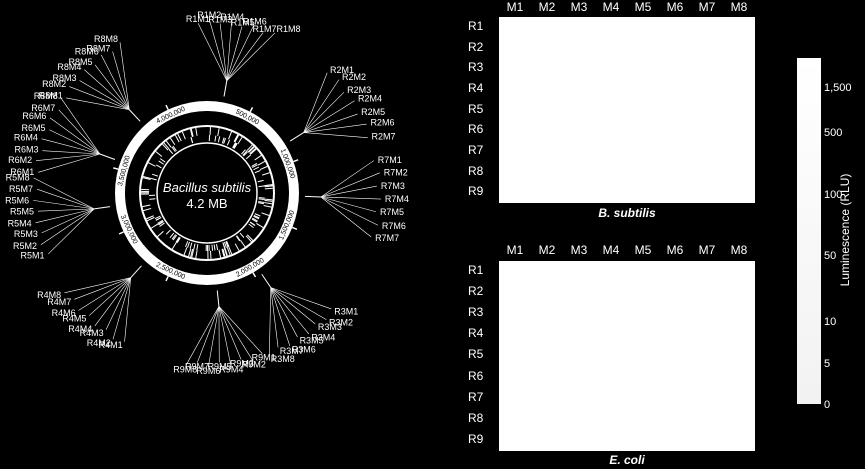 Image resolution: width=865 pixels, height=469 pixels. What do you see at coordinates (17, 201) in the screenshot?
I see `marker-label: R5M6` at bounding box center [17, 201].